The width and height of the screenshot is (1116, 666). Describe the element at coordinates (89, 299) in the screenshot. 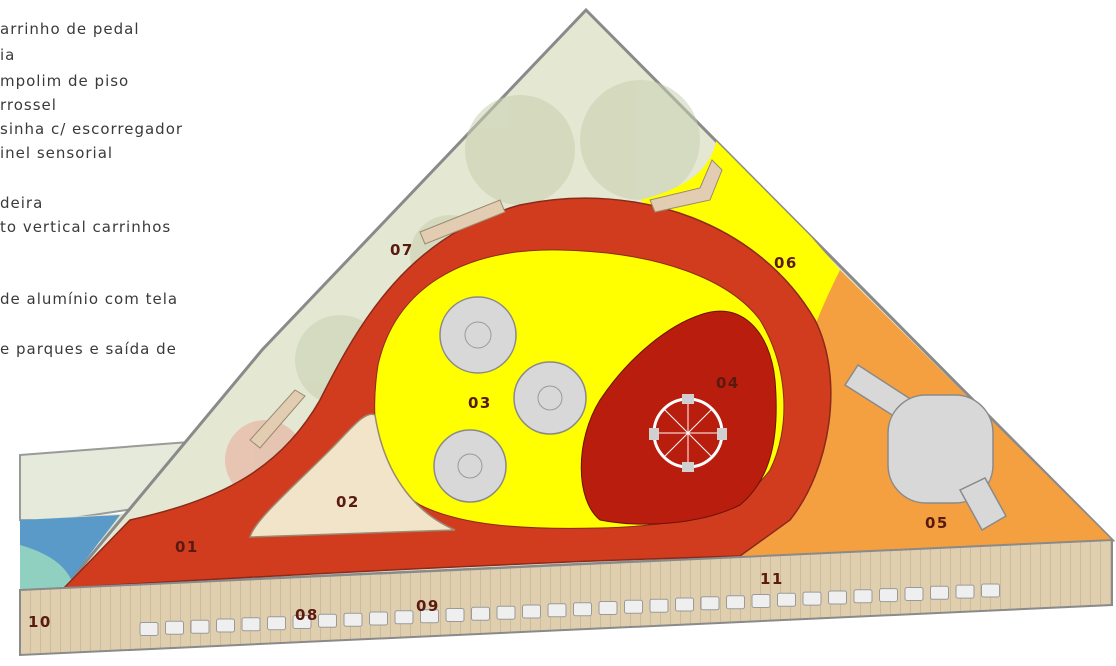

I see `legend-item-12: de alumínio com tela` at that location.